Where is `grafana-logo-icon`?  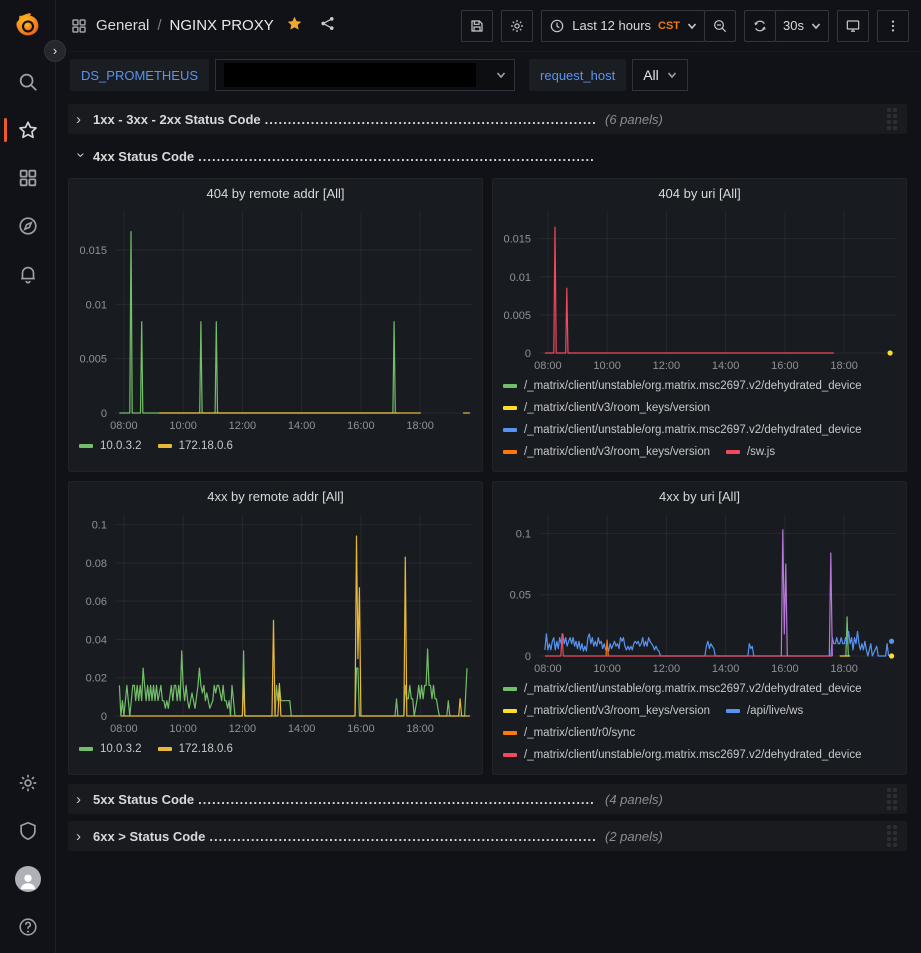 grafana-logo-icon is located at coordinates (28, 25).